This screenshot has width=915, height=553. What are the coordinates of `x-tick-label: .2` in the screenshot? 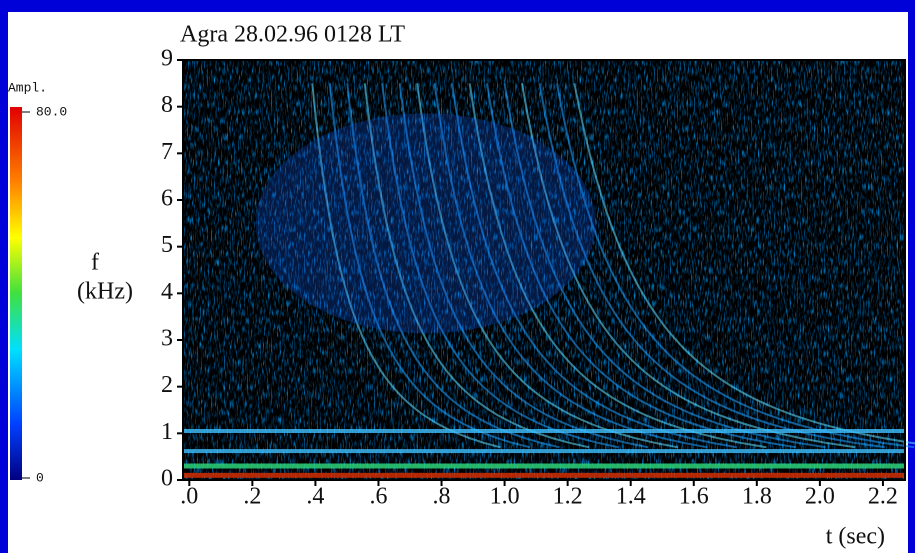 It's located at (252, 497).